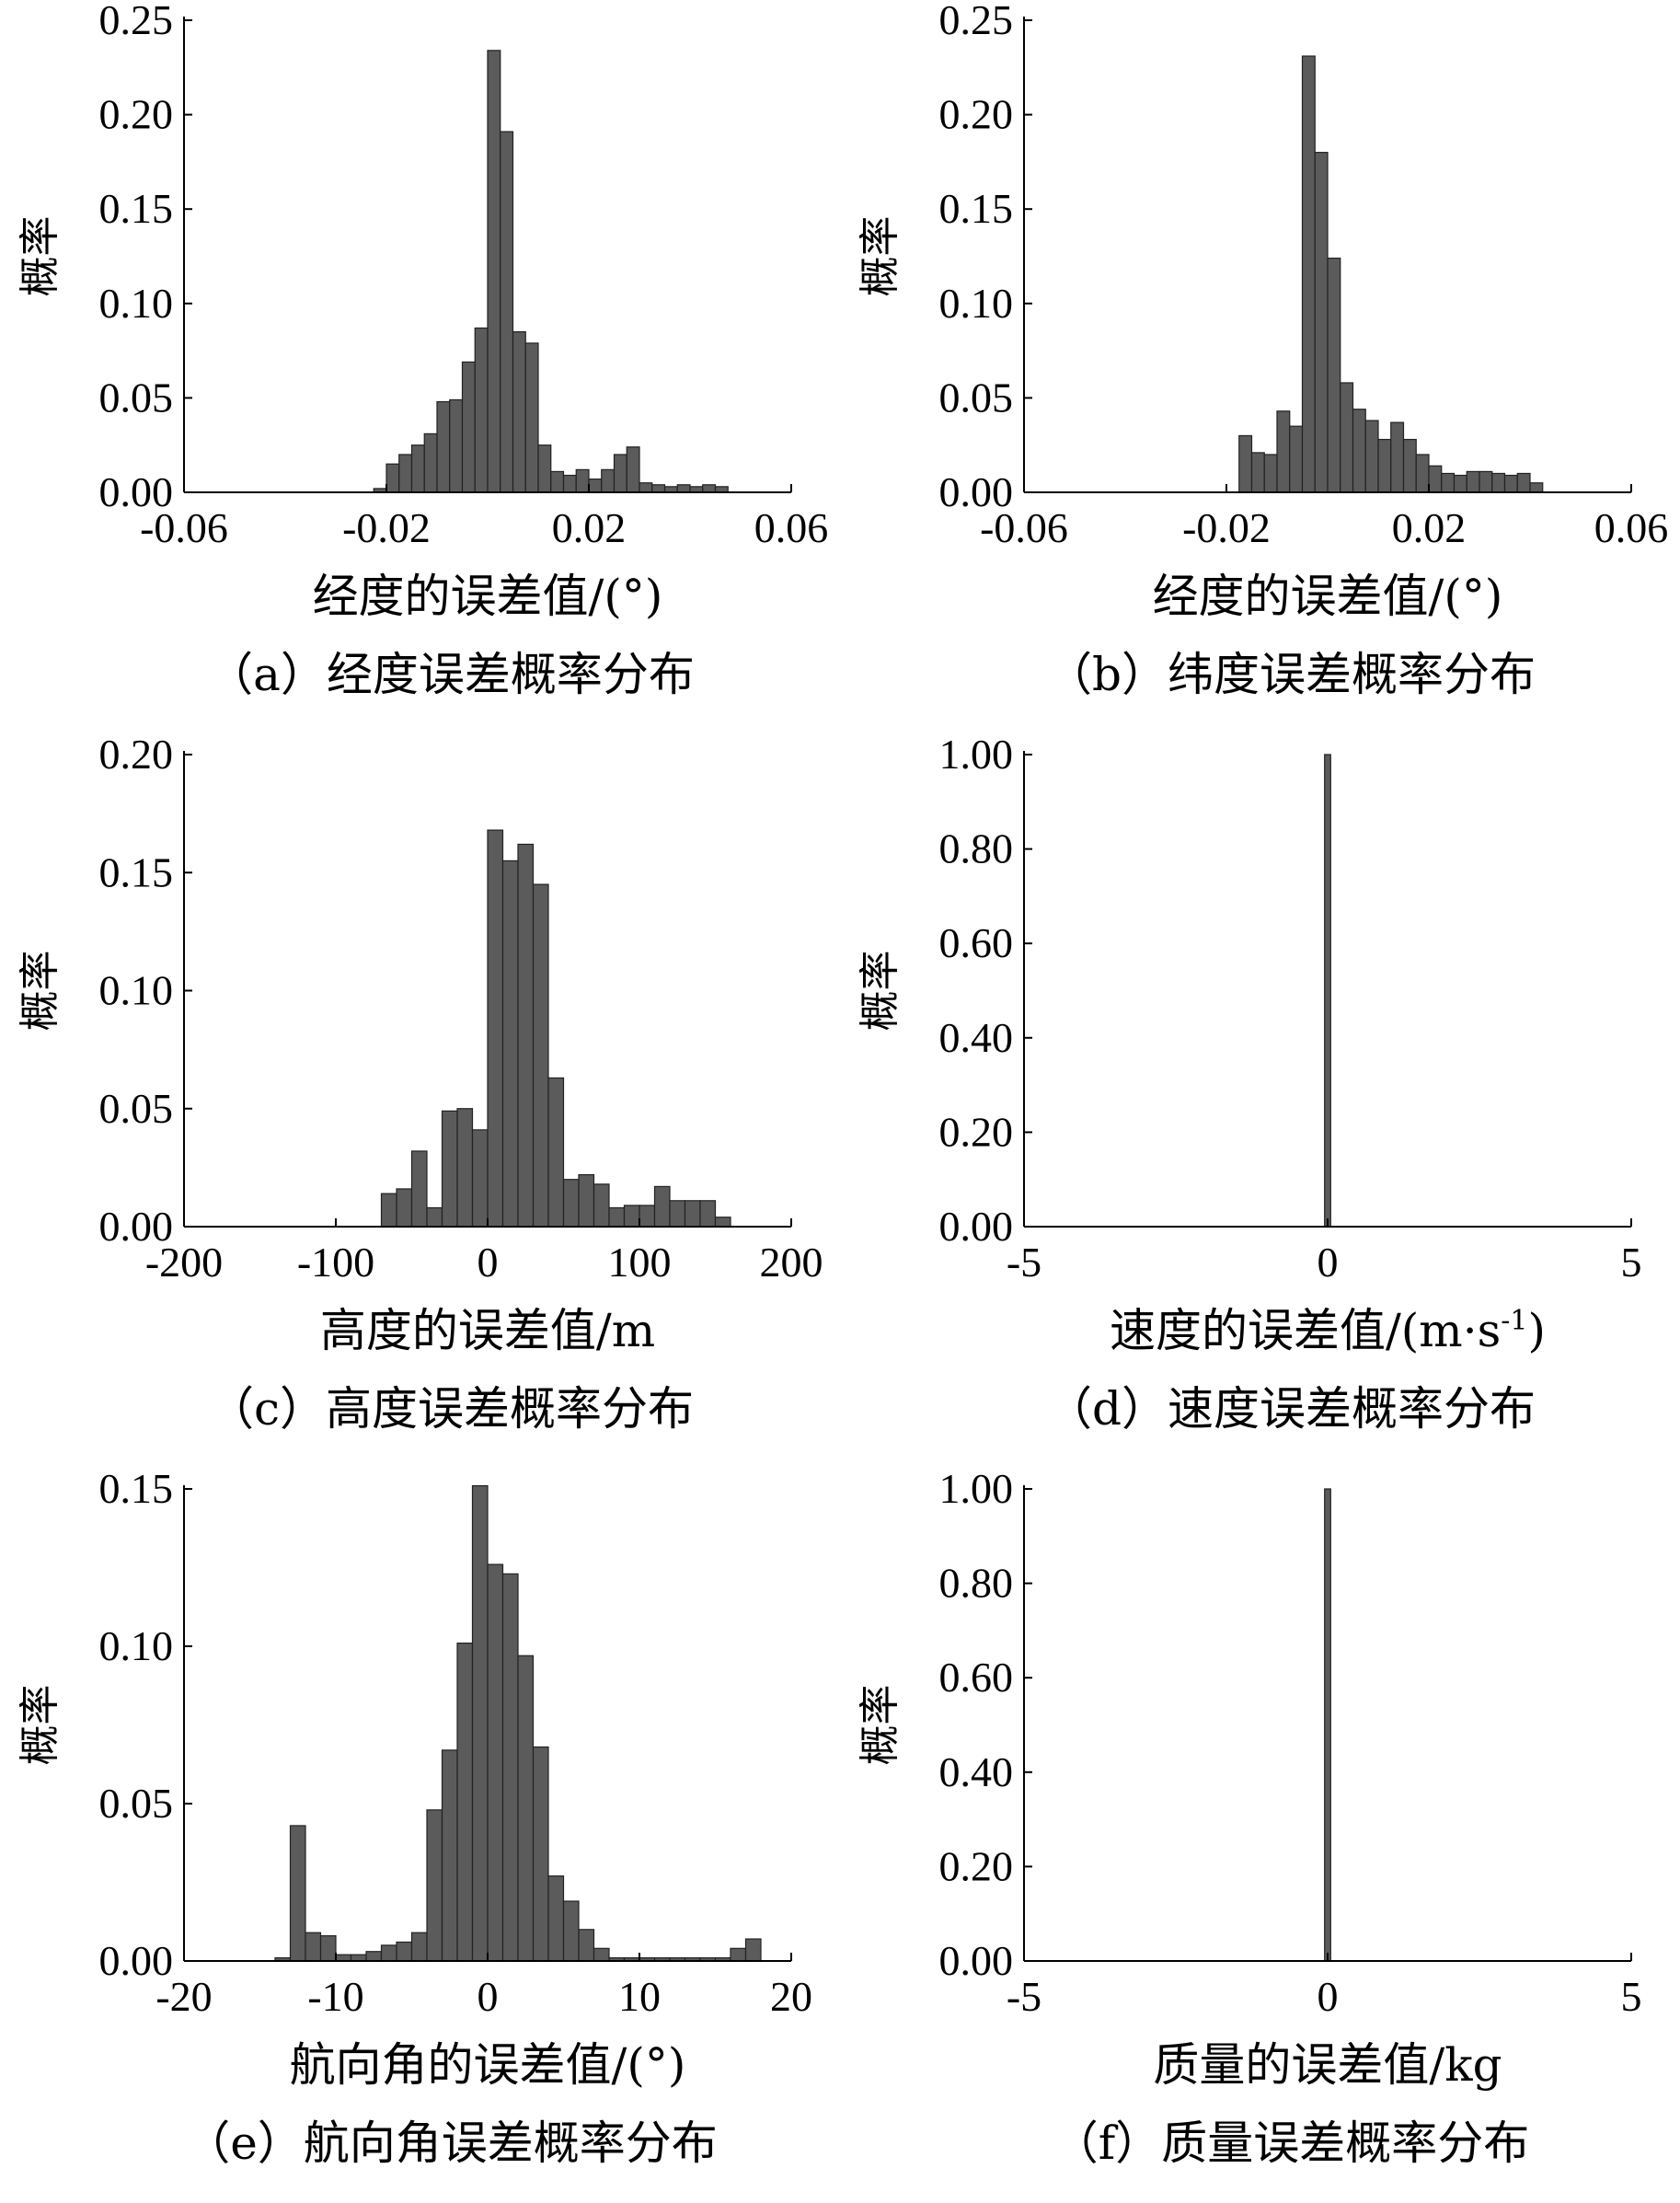 The width and height of the screenshot is (1680, 2203). What do you see at coordinates (183, 1997) in the screenshot?
I see `x-tick-label-e-0: -20` at bounding box center [183, 1997].